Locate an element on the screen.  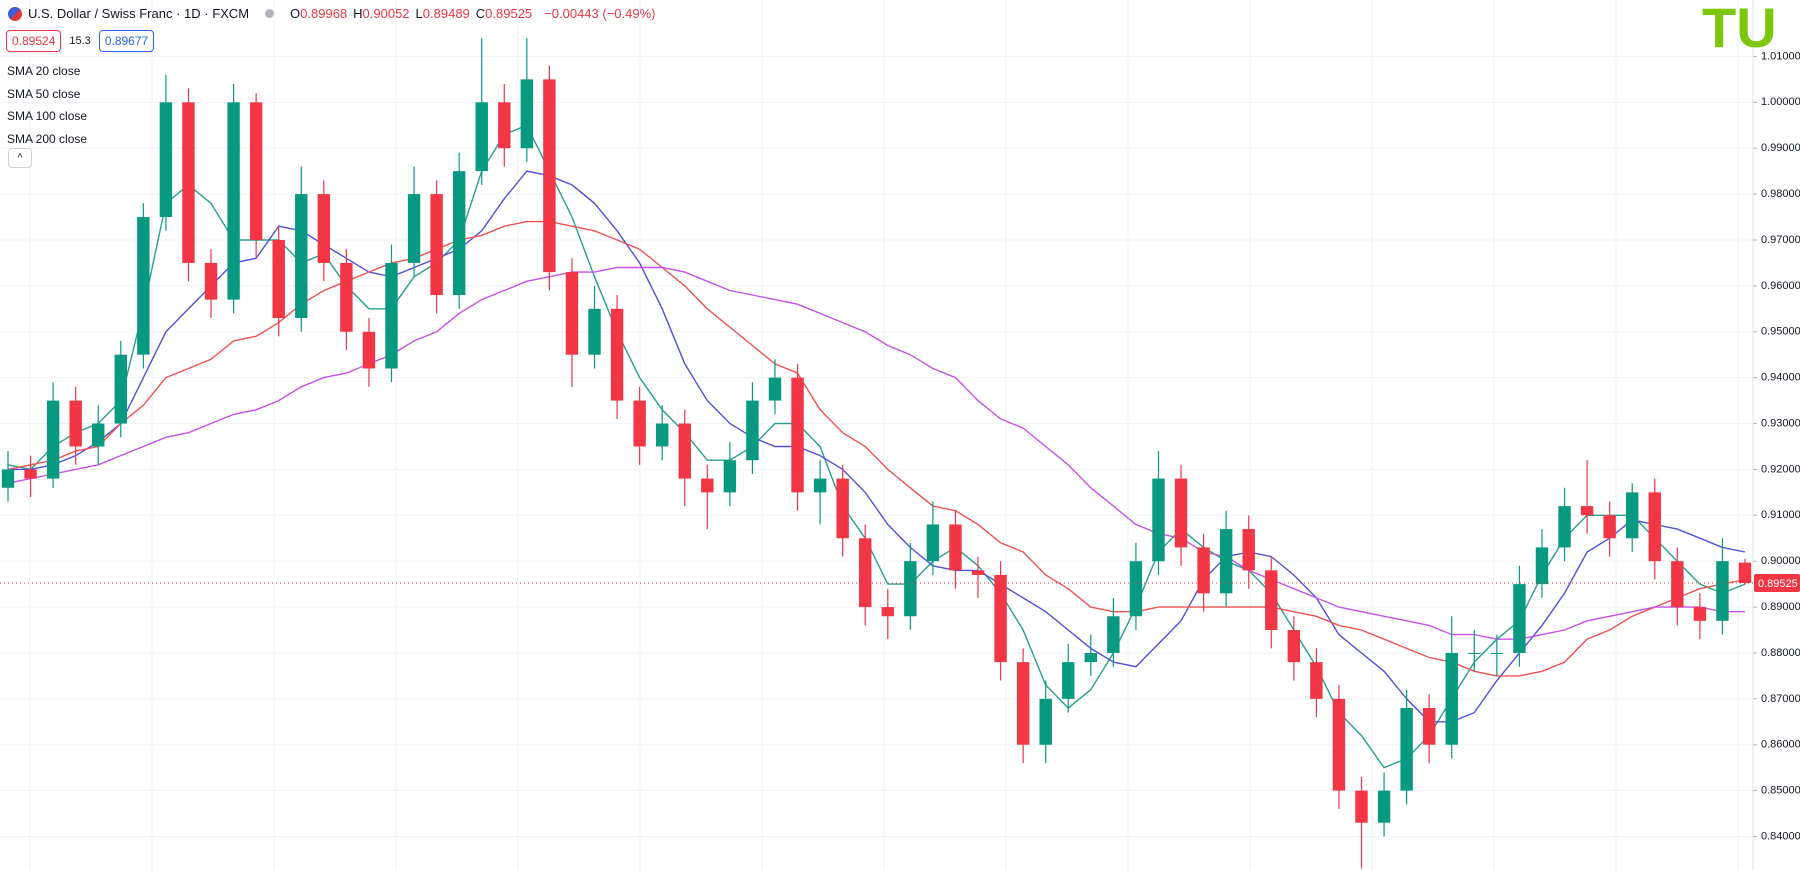
symbol-title: U.S. Dollar / Swiss Franc · 1D · FXCM is located at coordinates (139, 13).